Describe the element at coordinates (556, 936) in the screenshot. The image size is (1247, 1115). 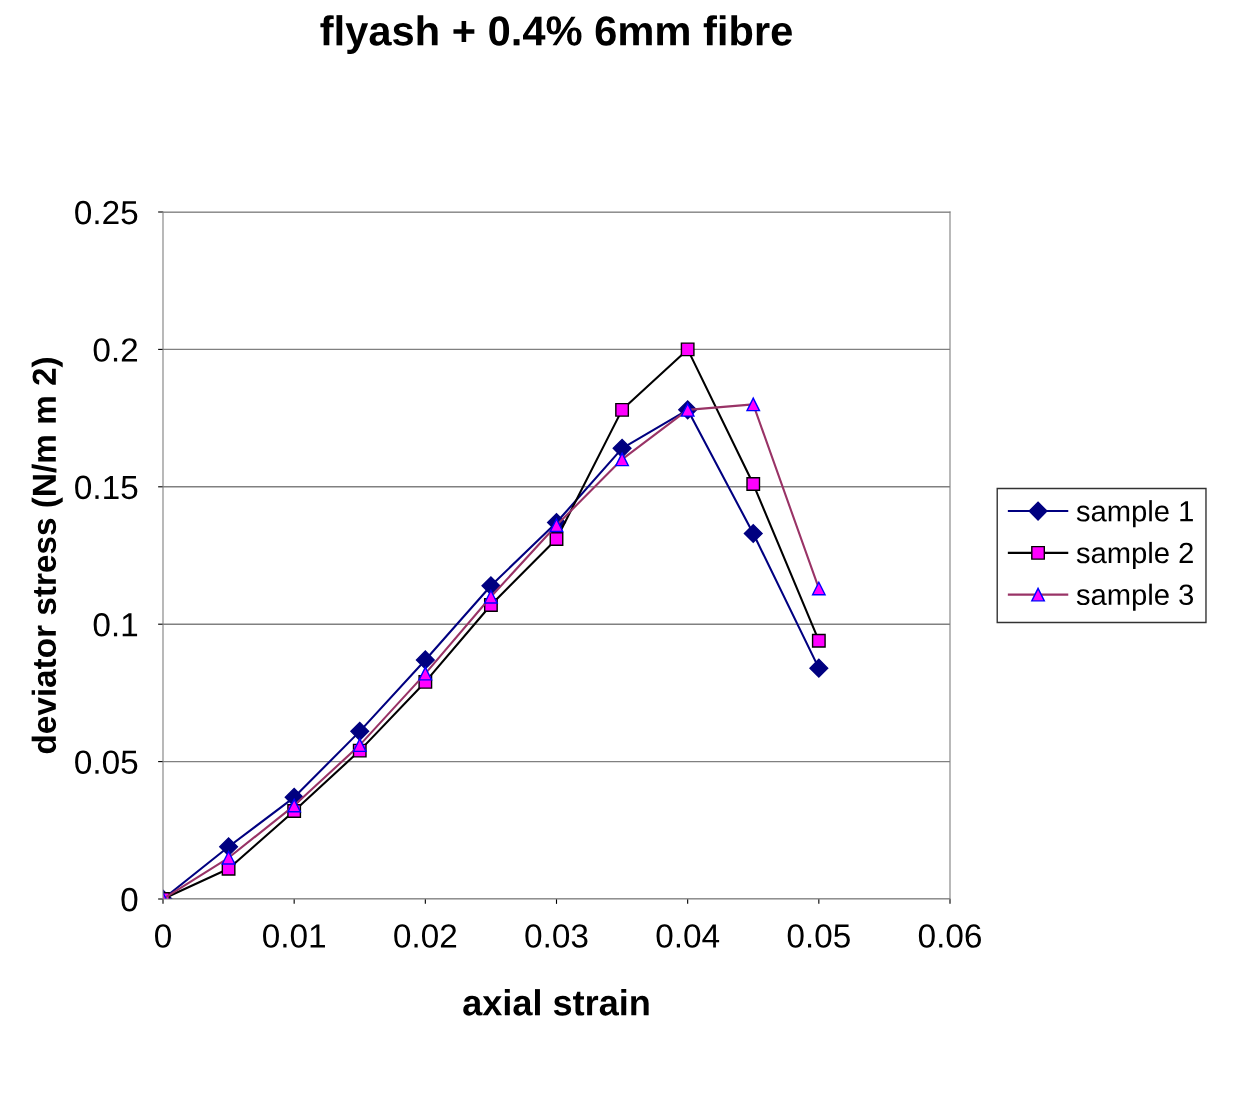
I see `x-tick-label: 0.03` at that location.